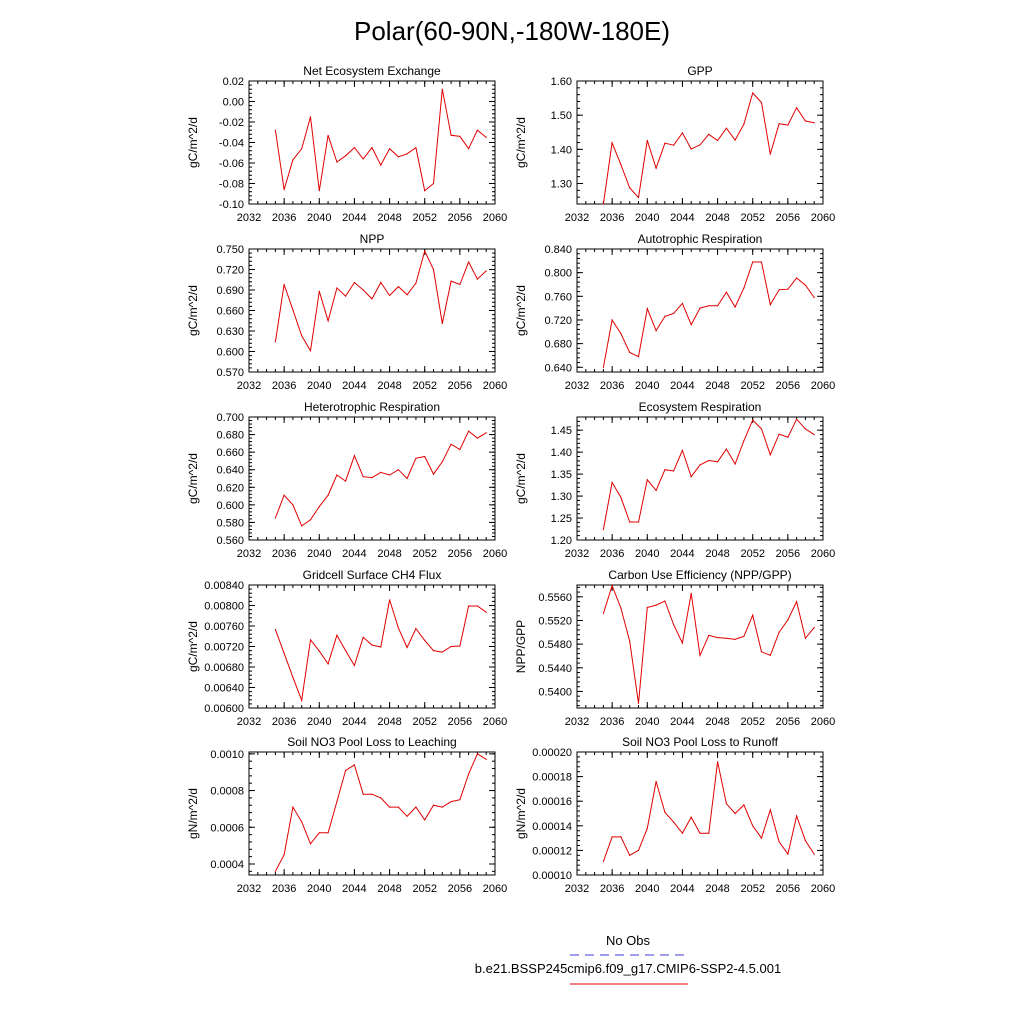 The image size is (1024, 1024). I want to click on chart-title: Carbon Use Efficiency (NPP/GPP), so click(699, 575).